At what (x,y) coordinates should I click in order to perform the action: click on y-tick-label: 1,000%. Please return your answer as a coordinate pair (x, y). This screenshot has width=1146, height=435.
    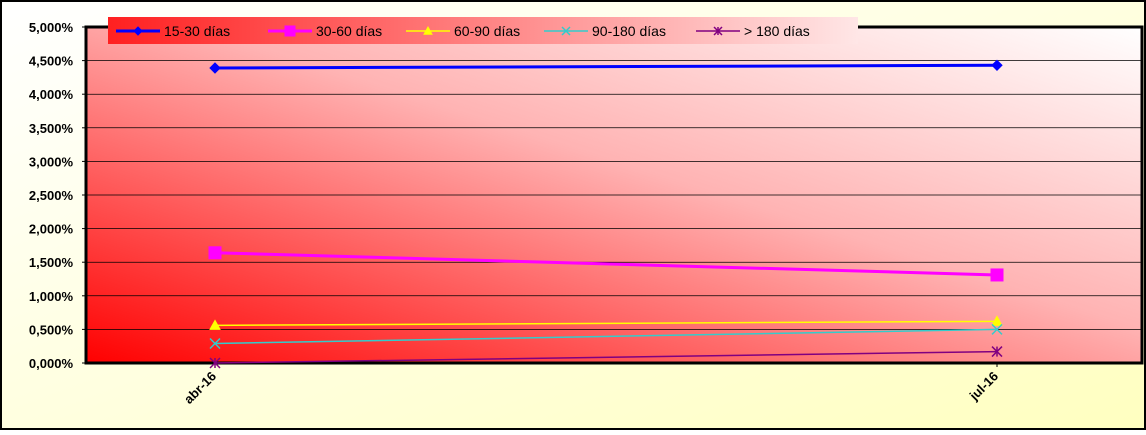
    Looking at the image, I should click on (51, 296).